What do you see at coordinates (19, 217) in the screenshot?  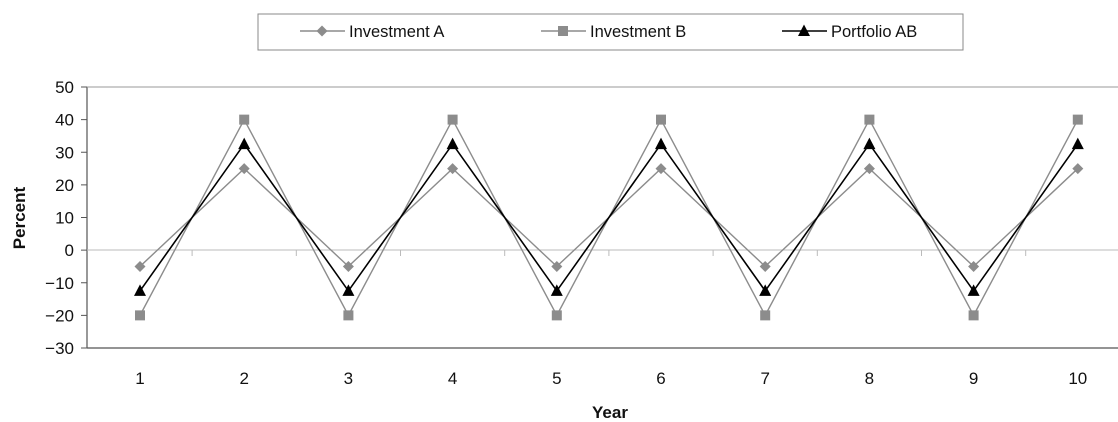 I see `y-axis-title: Percent` at bounding box center [19, 217].